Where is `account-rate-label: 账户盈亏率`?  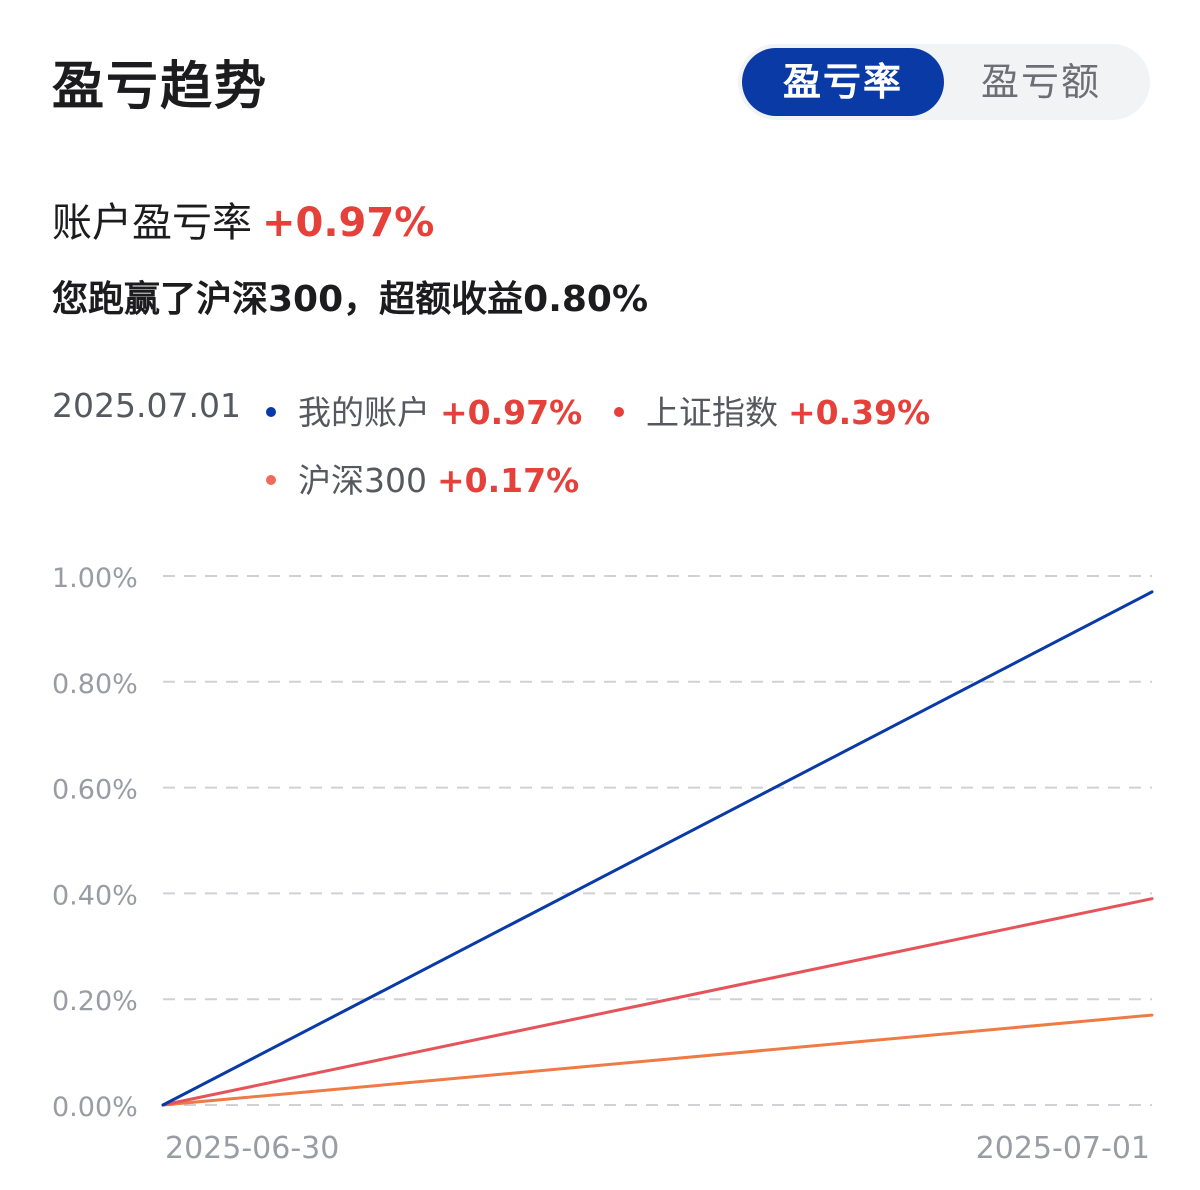 account-rate-label: 账户盈亏率 is located at coordinates (152, 223).